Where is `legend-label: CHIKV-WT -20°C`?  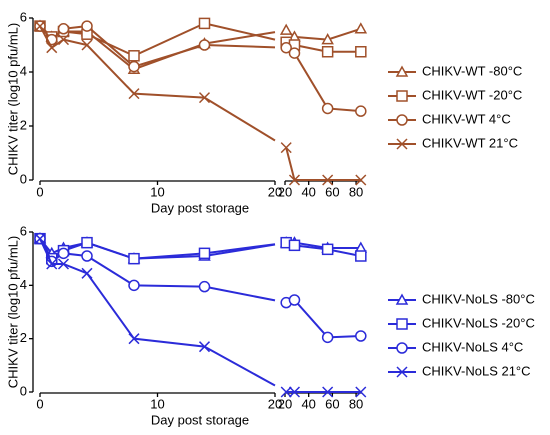 legend-label: CHIKV-WT -20°C is located at coordinates (472, 94).